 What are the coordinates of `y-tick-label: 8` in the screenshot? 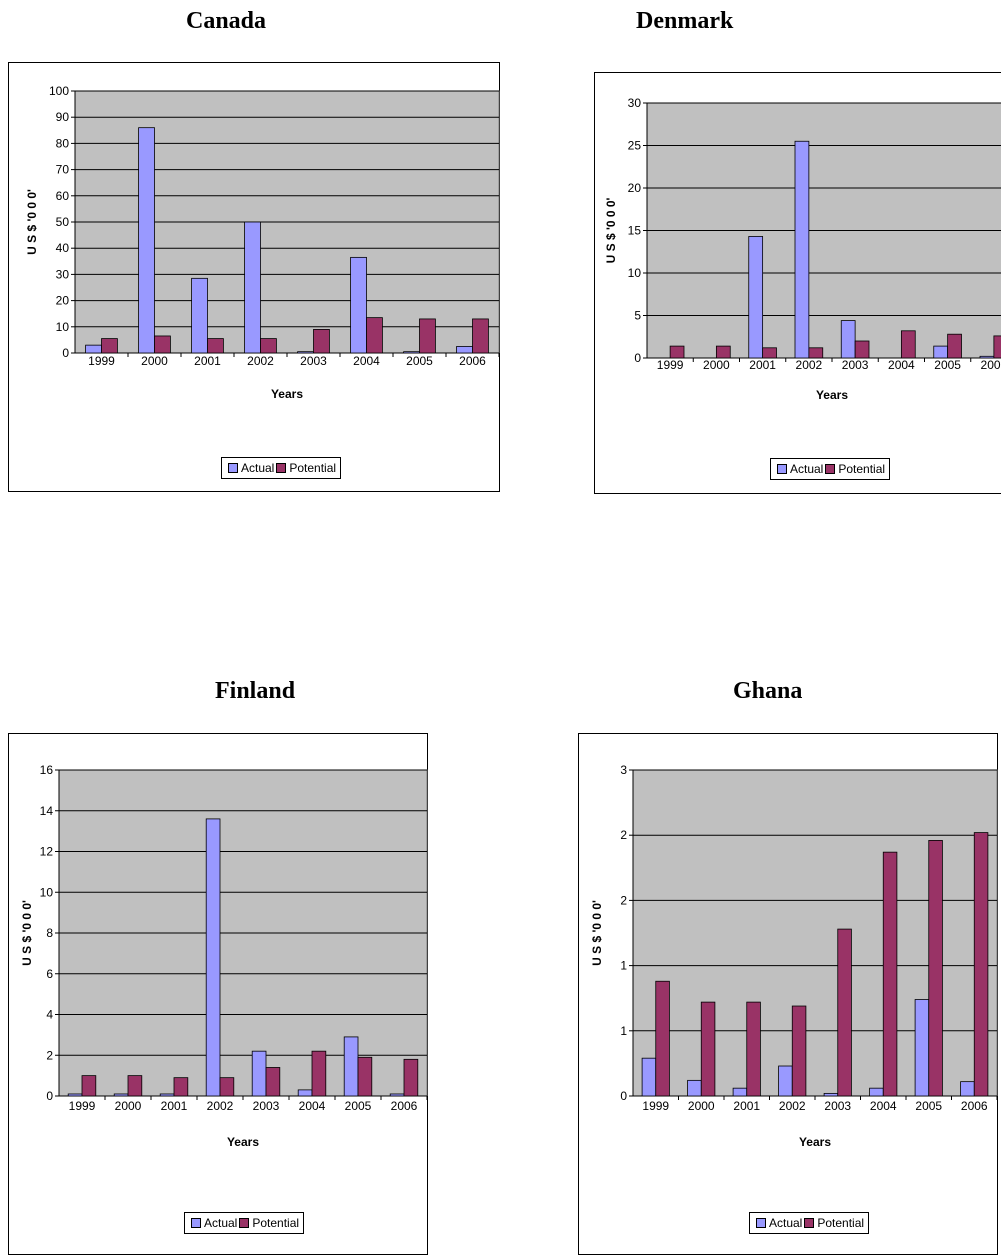 It's located at (49, 933).